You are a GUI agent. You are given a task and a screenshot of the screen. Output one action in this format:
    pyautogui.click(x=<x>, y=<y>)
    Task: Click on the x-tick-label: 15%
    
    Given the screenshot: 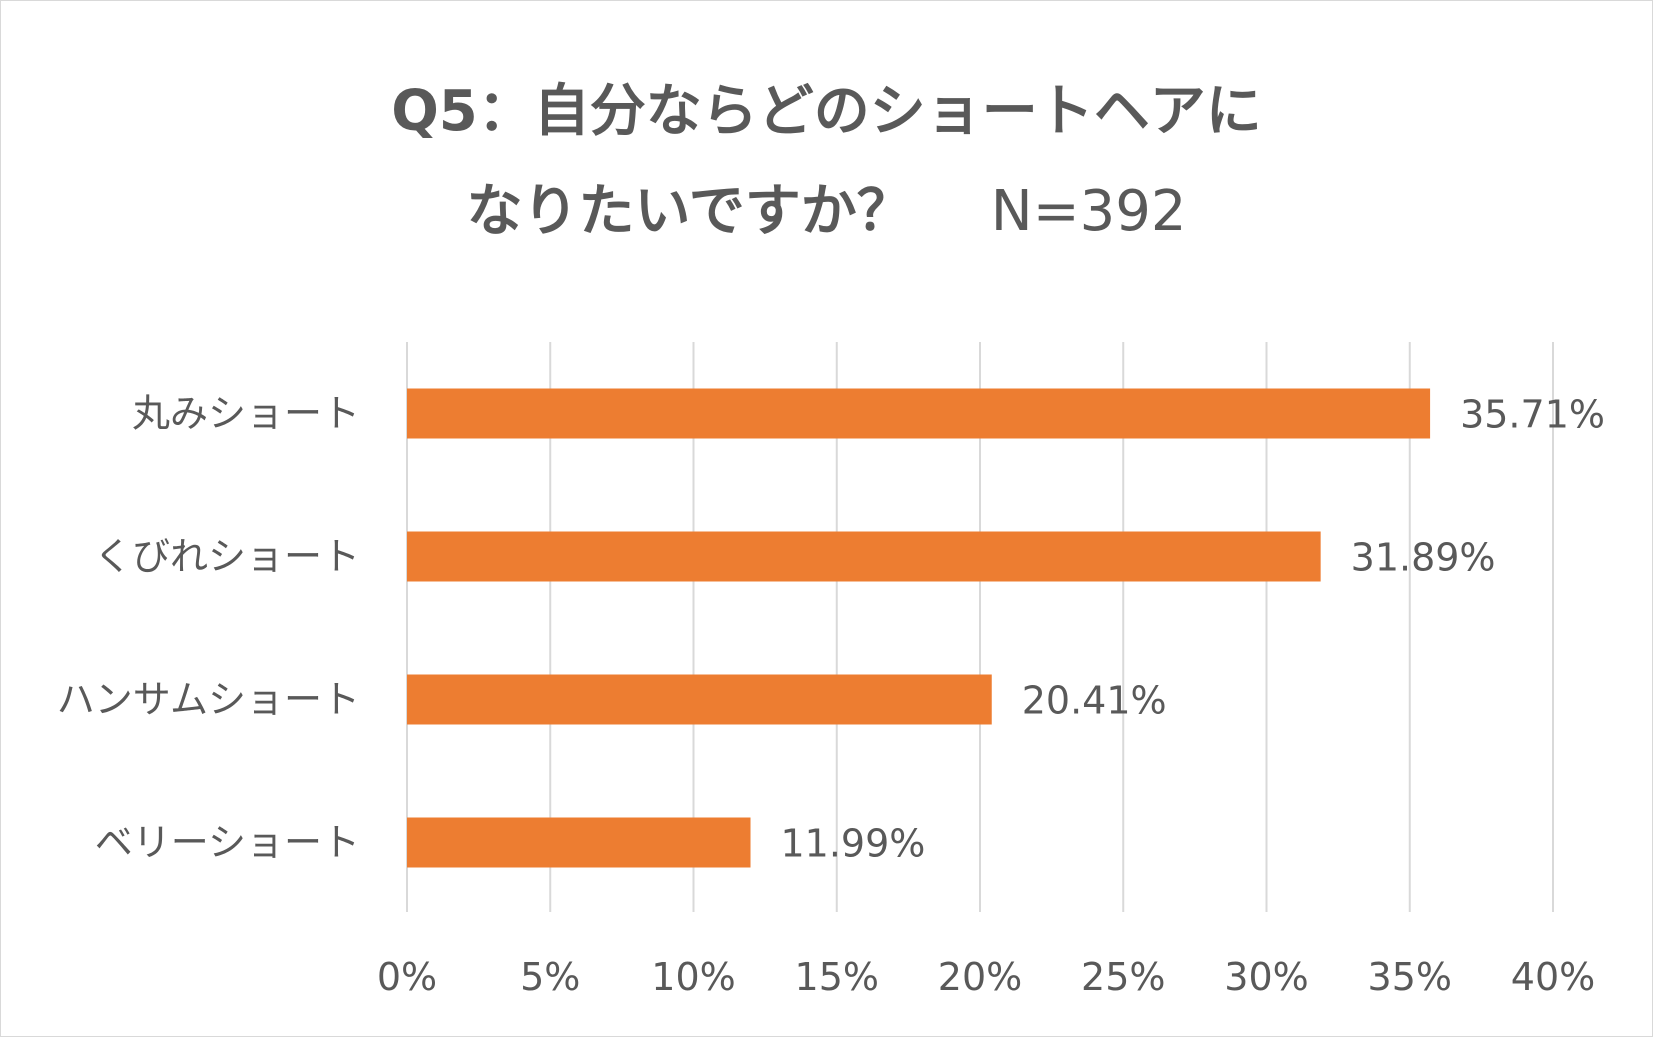 What is the action you would take?
    pyautogui.click(x=837, y=977)
    